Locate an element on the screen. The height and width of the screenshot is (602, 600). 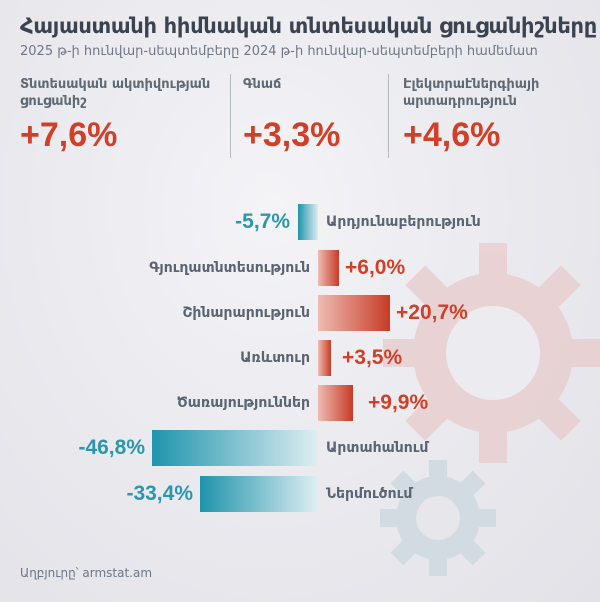
kpi-electricity: Էլեկտրաէներգիայի արտադրություն +4,6% is located at coordinates (498, 115).